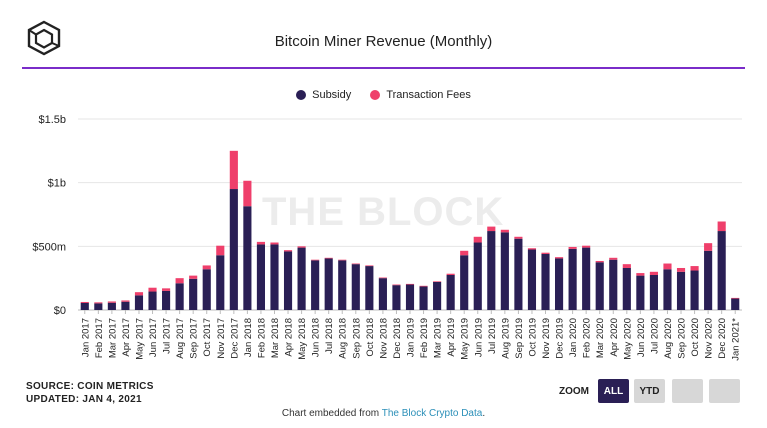 Image resolution: width=767 pixels, height=428 pixels. What do you see at coordinates (613, 391) in the screenshot?
I see `zoom-all-button: ALL` at bounding box center [613, 391].